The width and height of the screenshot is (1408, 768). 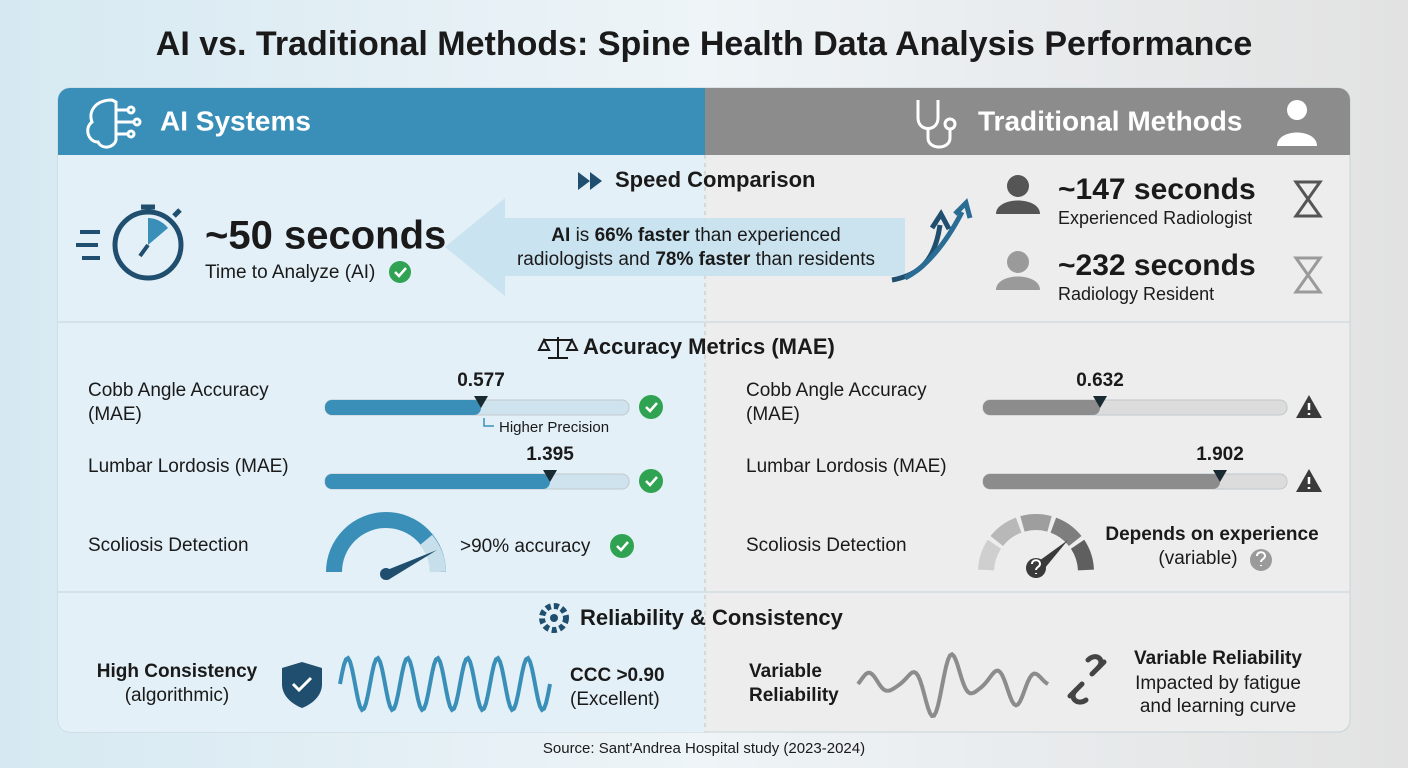 What do you see at coordinates (177, 671) in the screenshot?
I see `ai-reliability-label: High Consistency` at bounding box center [177, 671].